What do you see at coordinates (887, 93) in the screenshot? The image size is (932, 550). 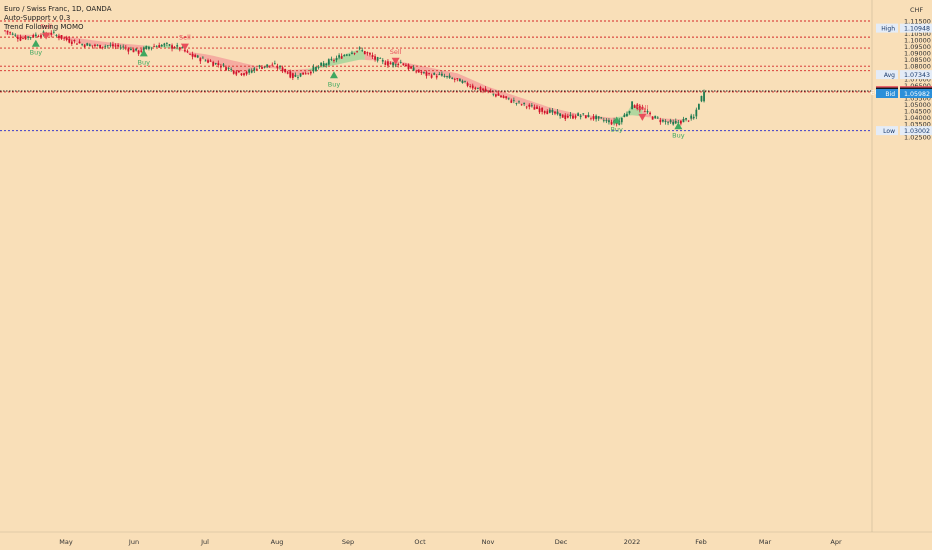 I see `bid-badge-label-bg` at bounding box center [887, 93].